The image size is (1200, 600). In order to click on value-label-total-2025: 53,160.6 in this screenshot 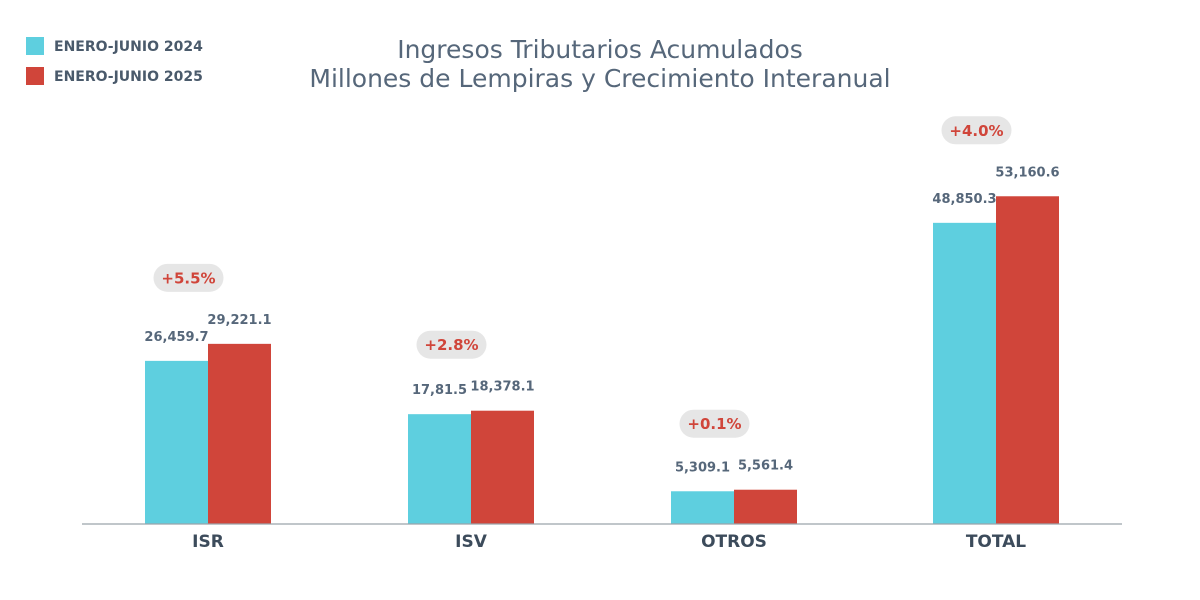, I will do `click(1027, 172)`.